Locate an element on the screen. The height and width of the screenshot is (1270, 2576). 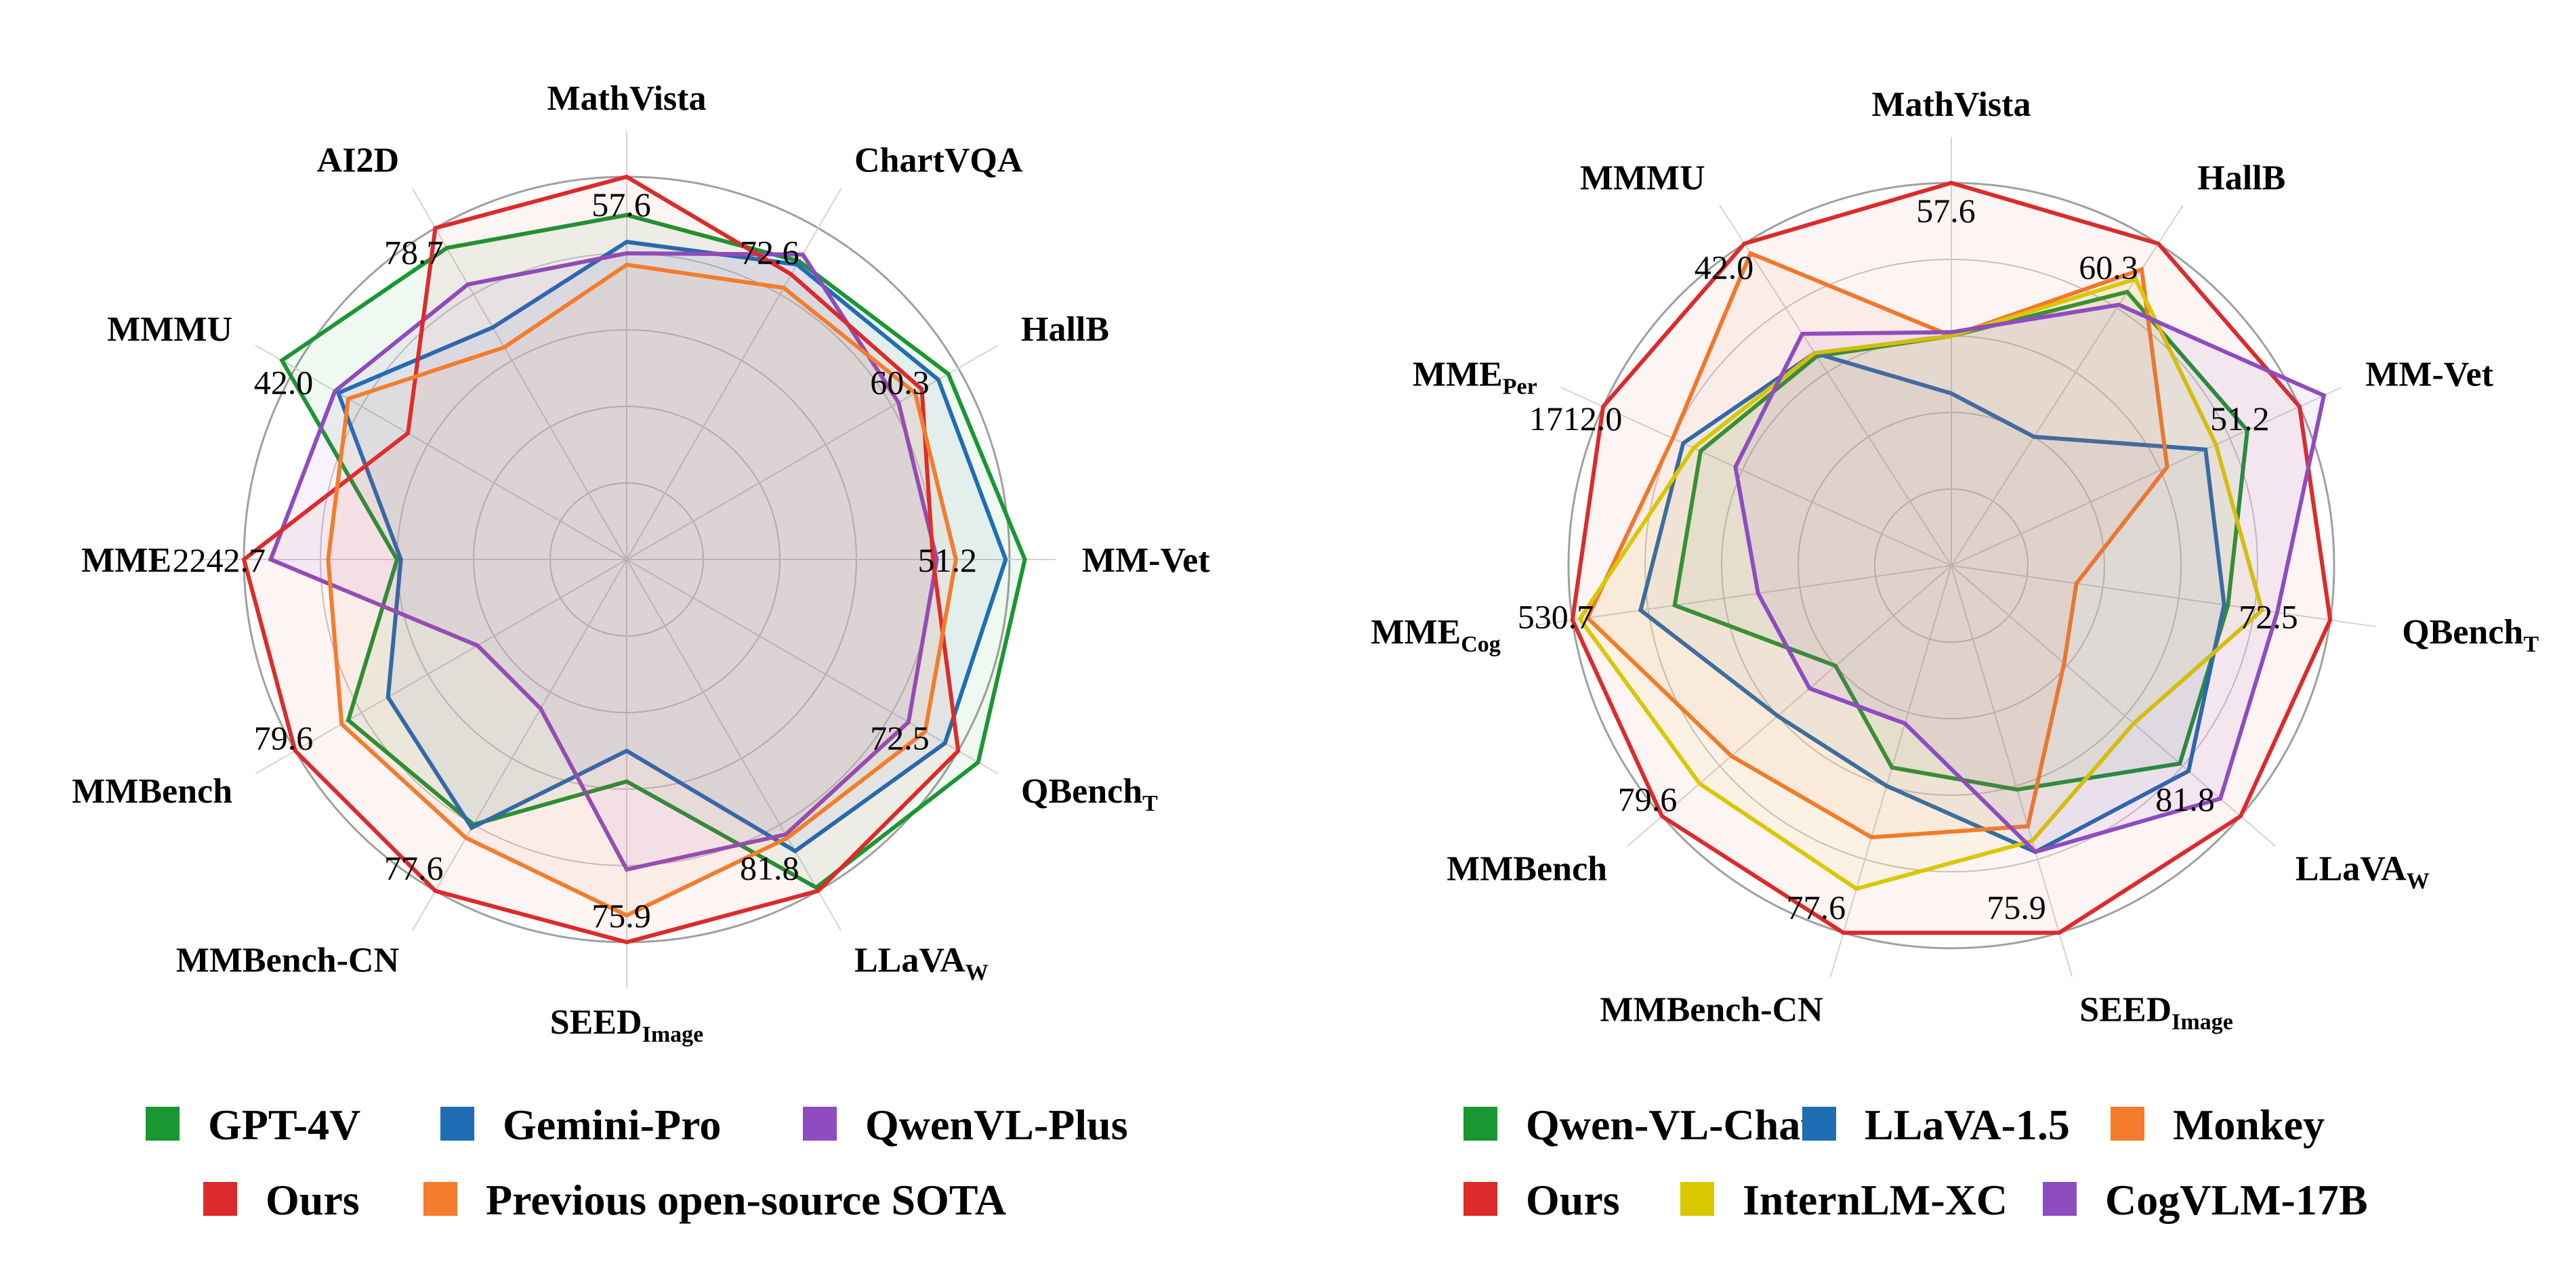
axis-label-chartvqa: ChartVQA is located at coordinates (938, 160).